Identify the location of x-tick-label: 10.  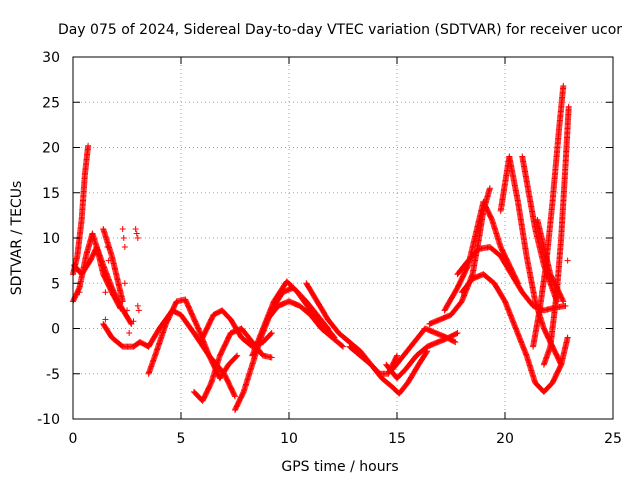
(289, 439).